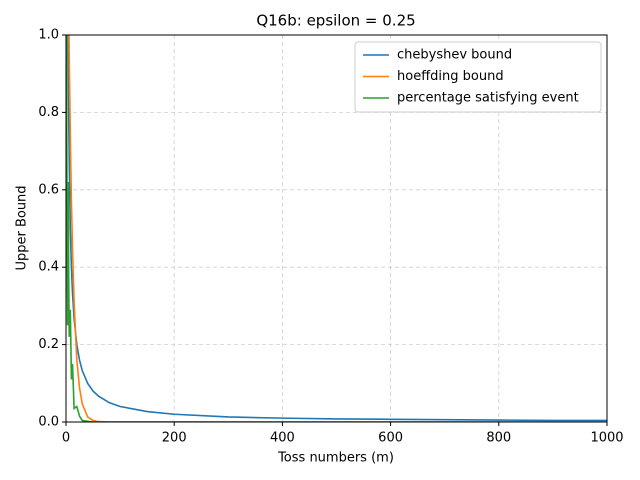 The width and height of the screenshot is (640, 480). I want to click on y-tick-label: 0.6, so click(48, 189).